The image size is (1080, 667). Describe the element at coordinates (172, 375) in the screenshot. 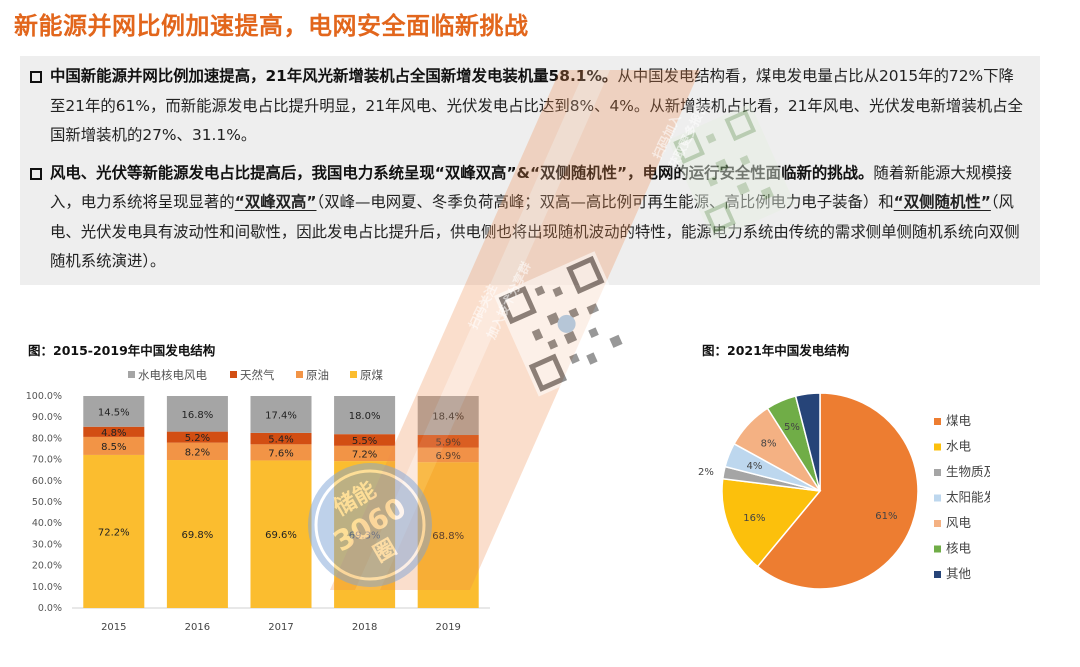

I see `legend-label: 水电核电风电` at that location.